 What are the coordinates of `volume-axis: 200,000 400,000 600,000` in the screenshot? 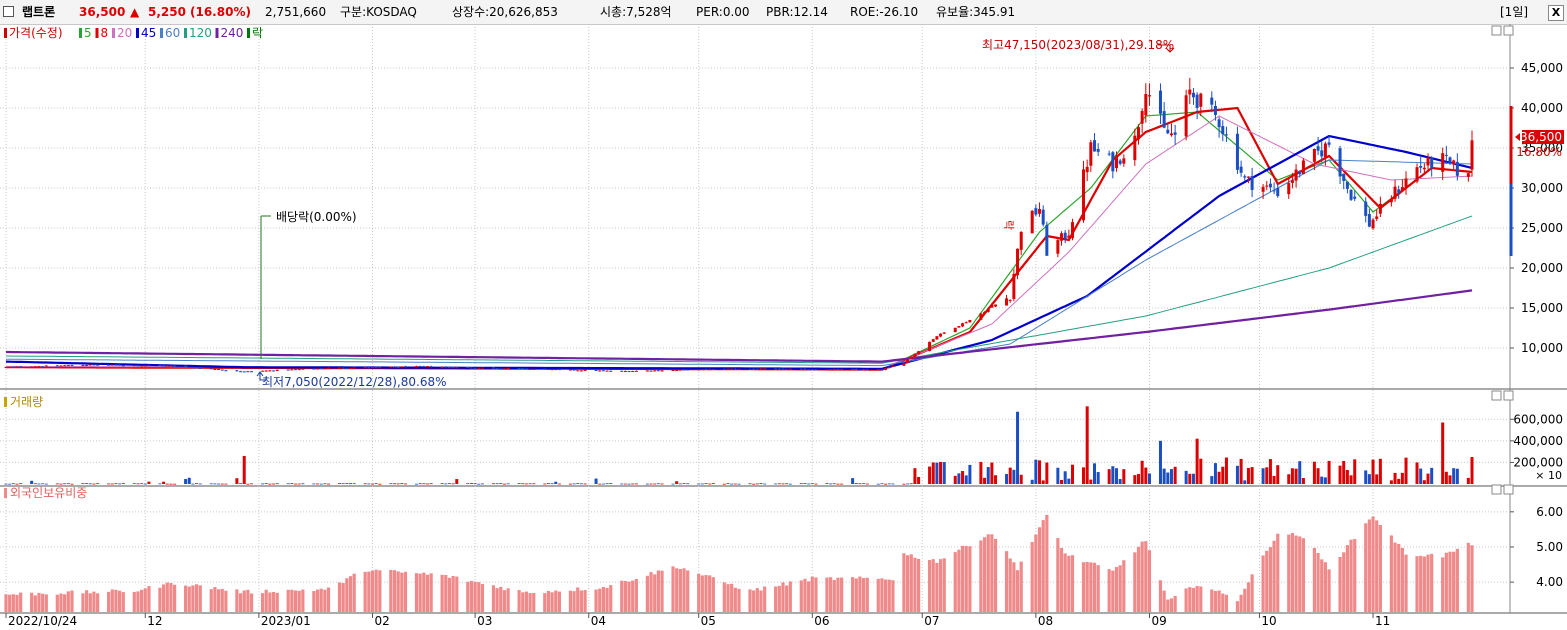 It's located at (1536, 440).